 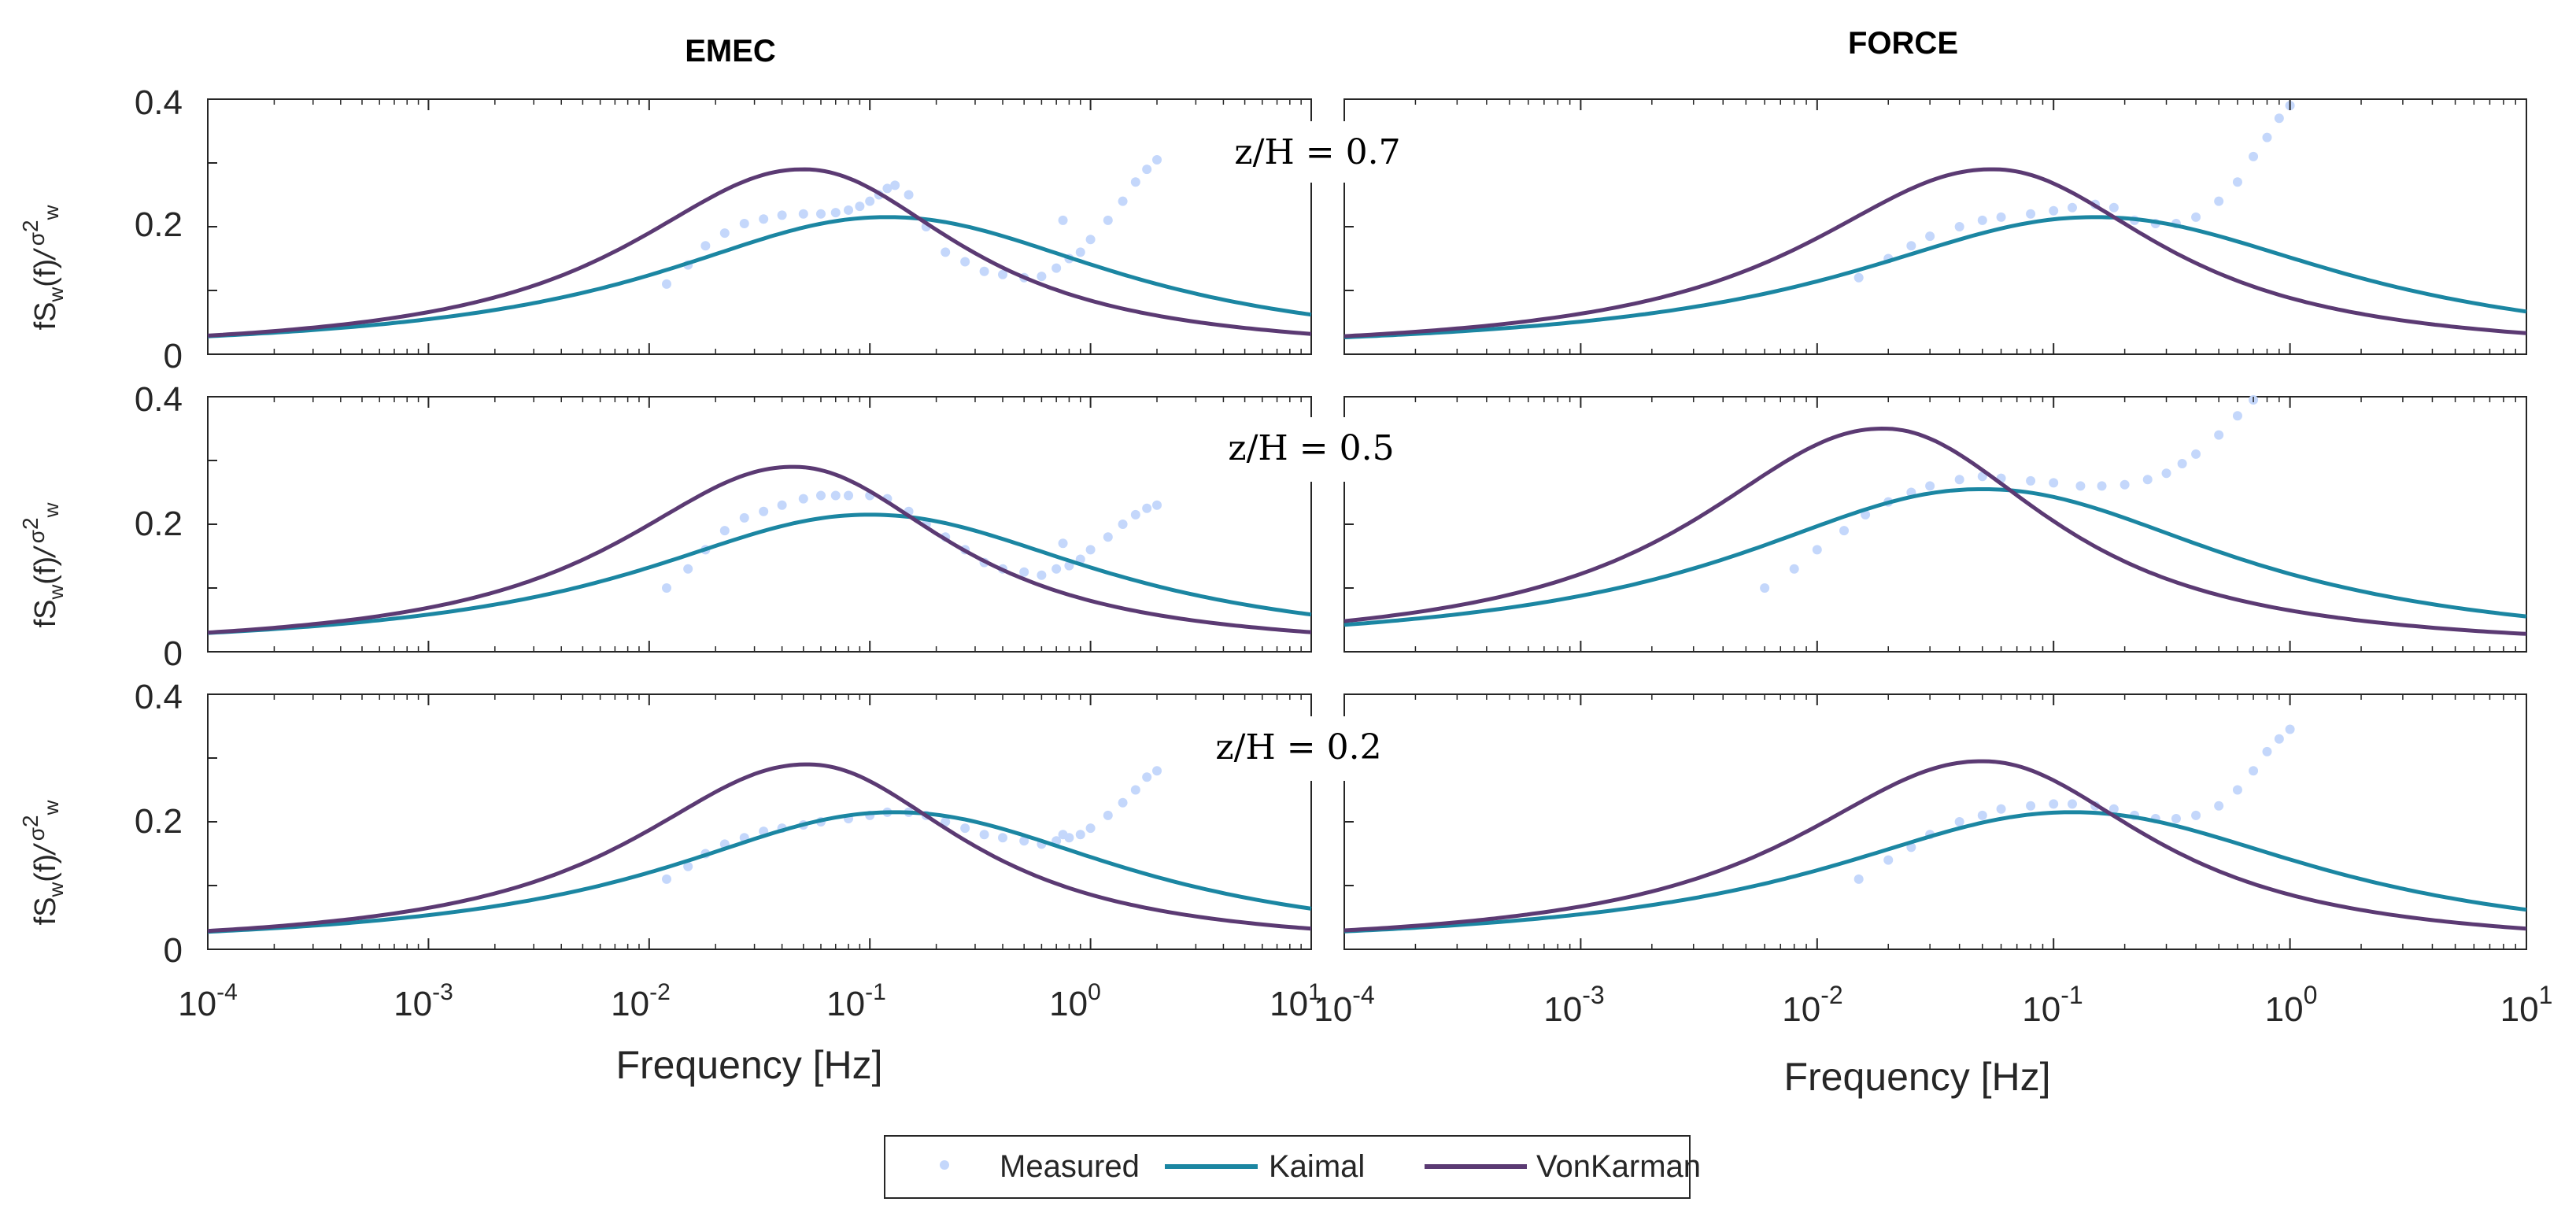 I want to click on legend-kaimal-label: Kaimal, so click(x=1317, y=1166).